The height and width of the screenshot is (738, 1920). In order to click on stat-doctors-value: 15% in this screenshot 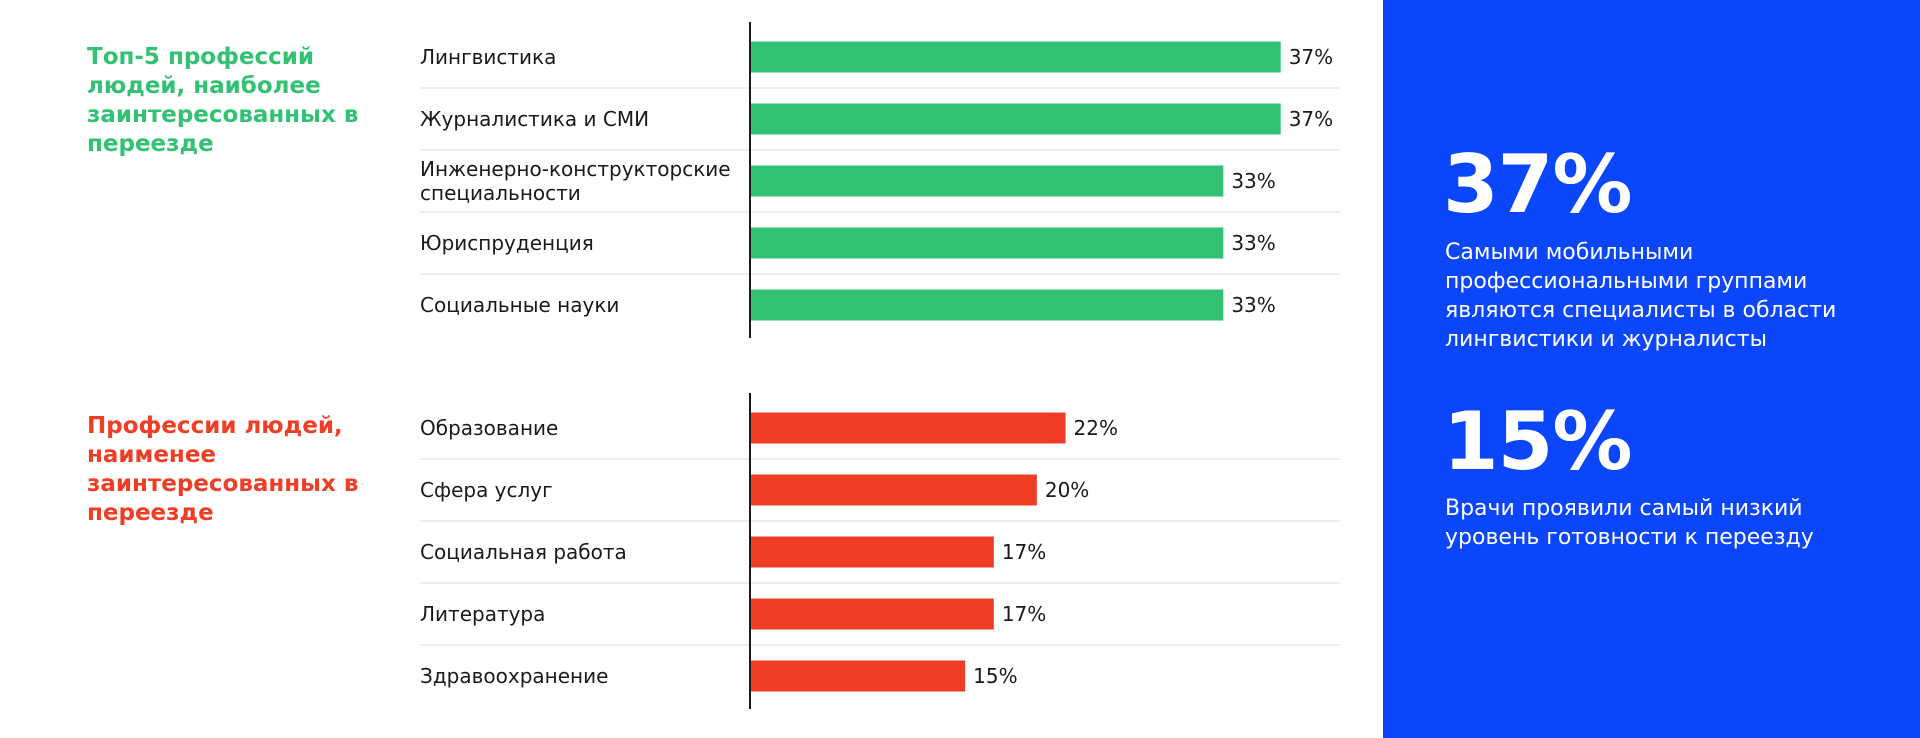, I will do `click(1537, 441)`.